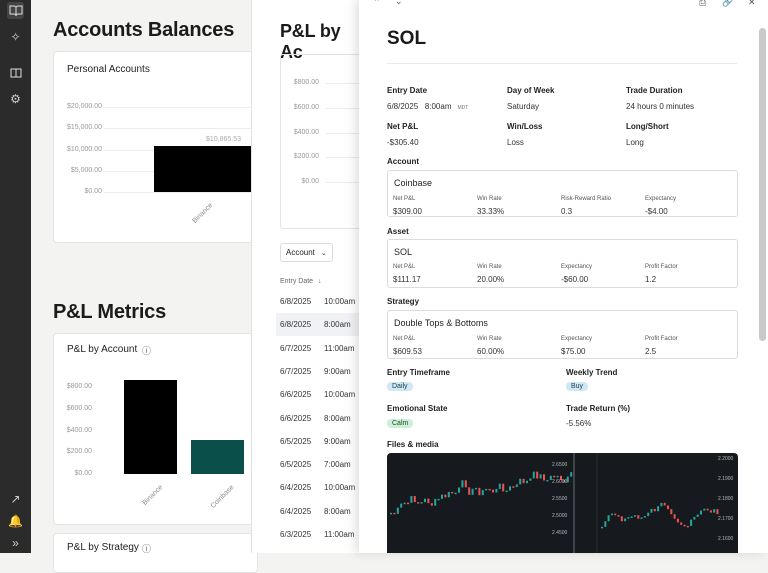  What do you see at coordinates (108, 69) in the screenshot?
I see `personal-accounts-title: Personal Accounts` at bounding box center [108, 69].